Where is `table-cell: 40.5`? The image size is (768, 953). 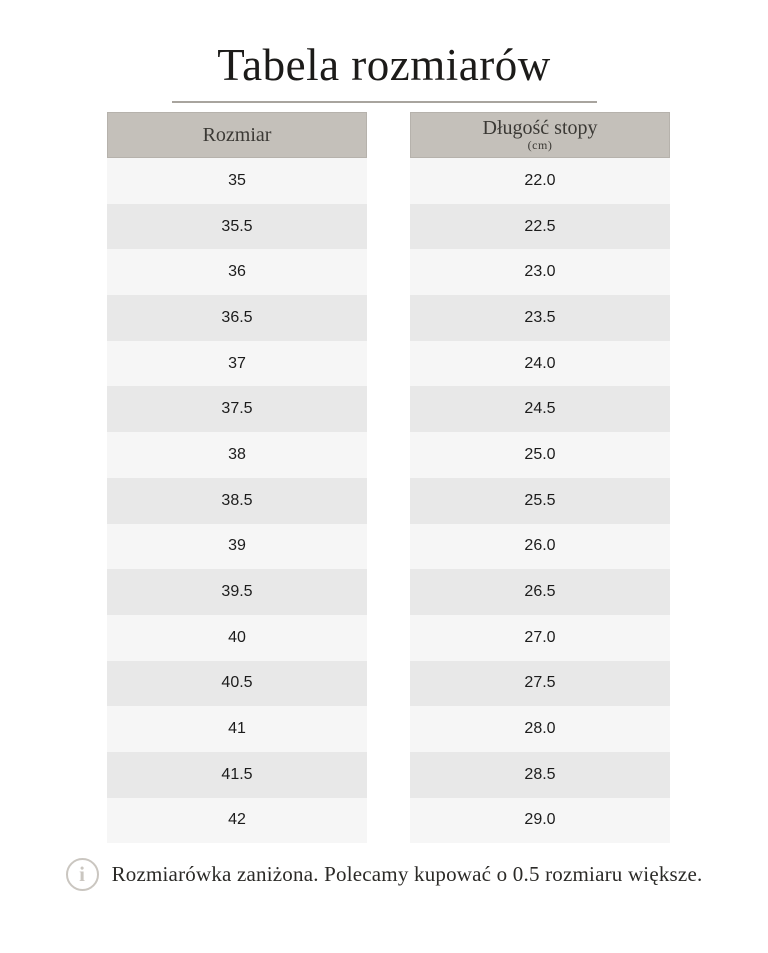 table-cell: 40.5 is located at coordinates (237, 683).